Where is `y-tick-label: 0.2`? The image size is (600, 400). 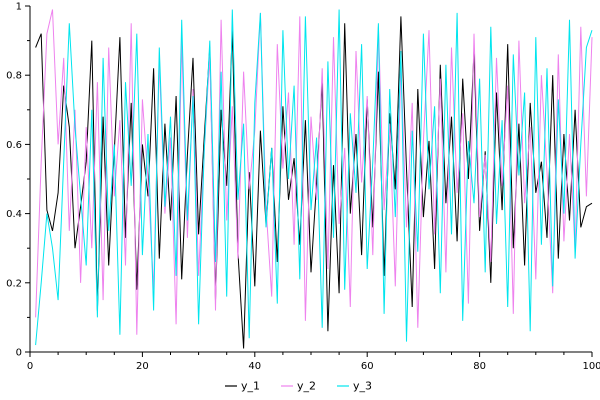 y-tick-label: 0.2 is located at coordinates (14, 283).